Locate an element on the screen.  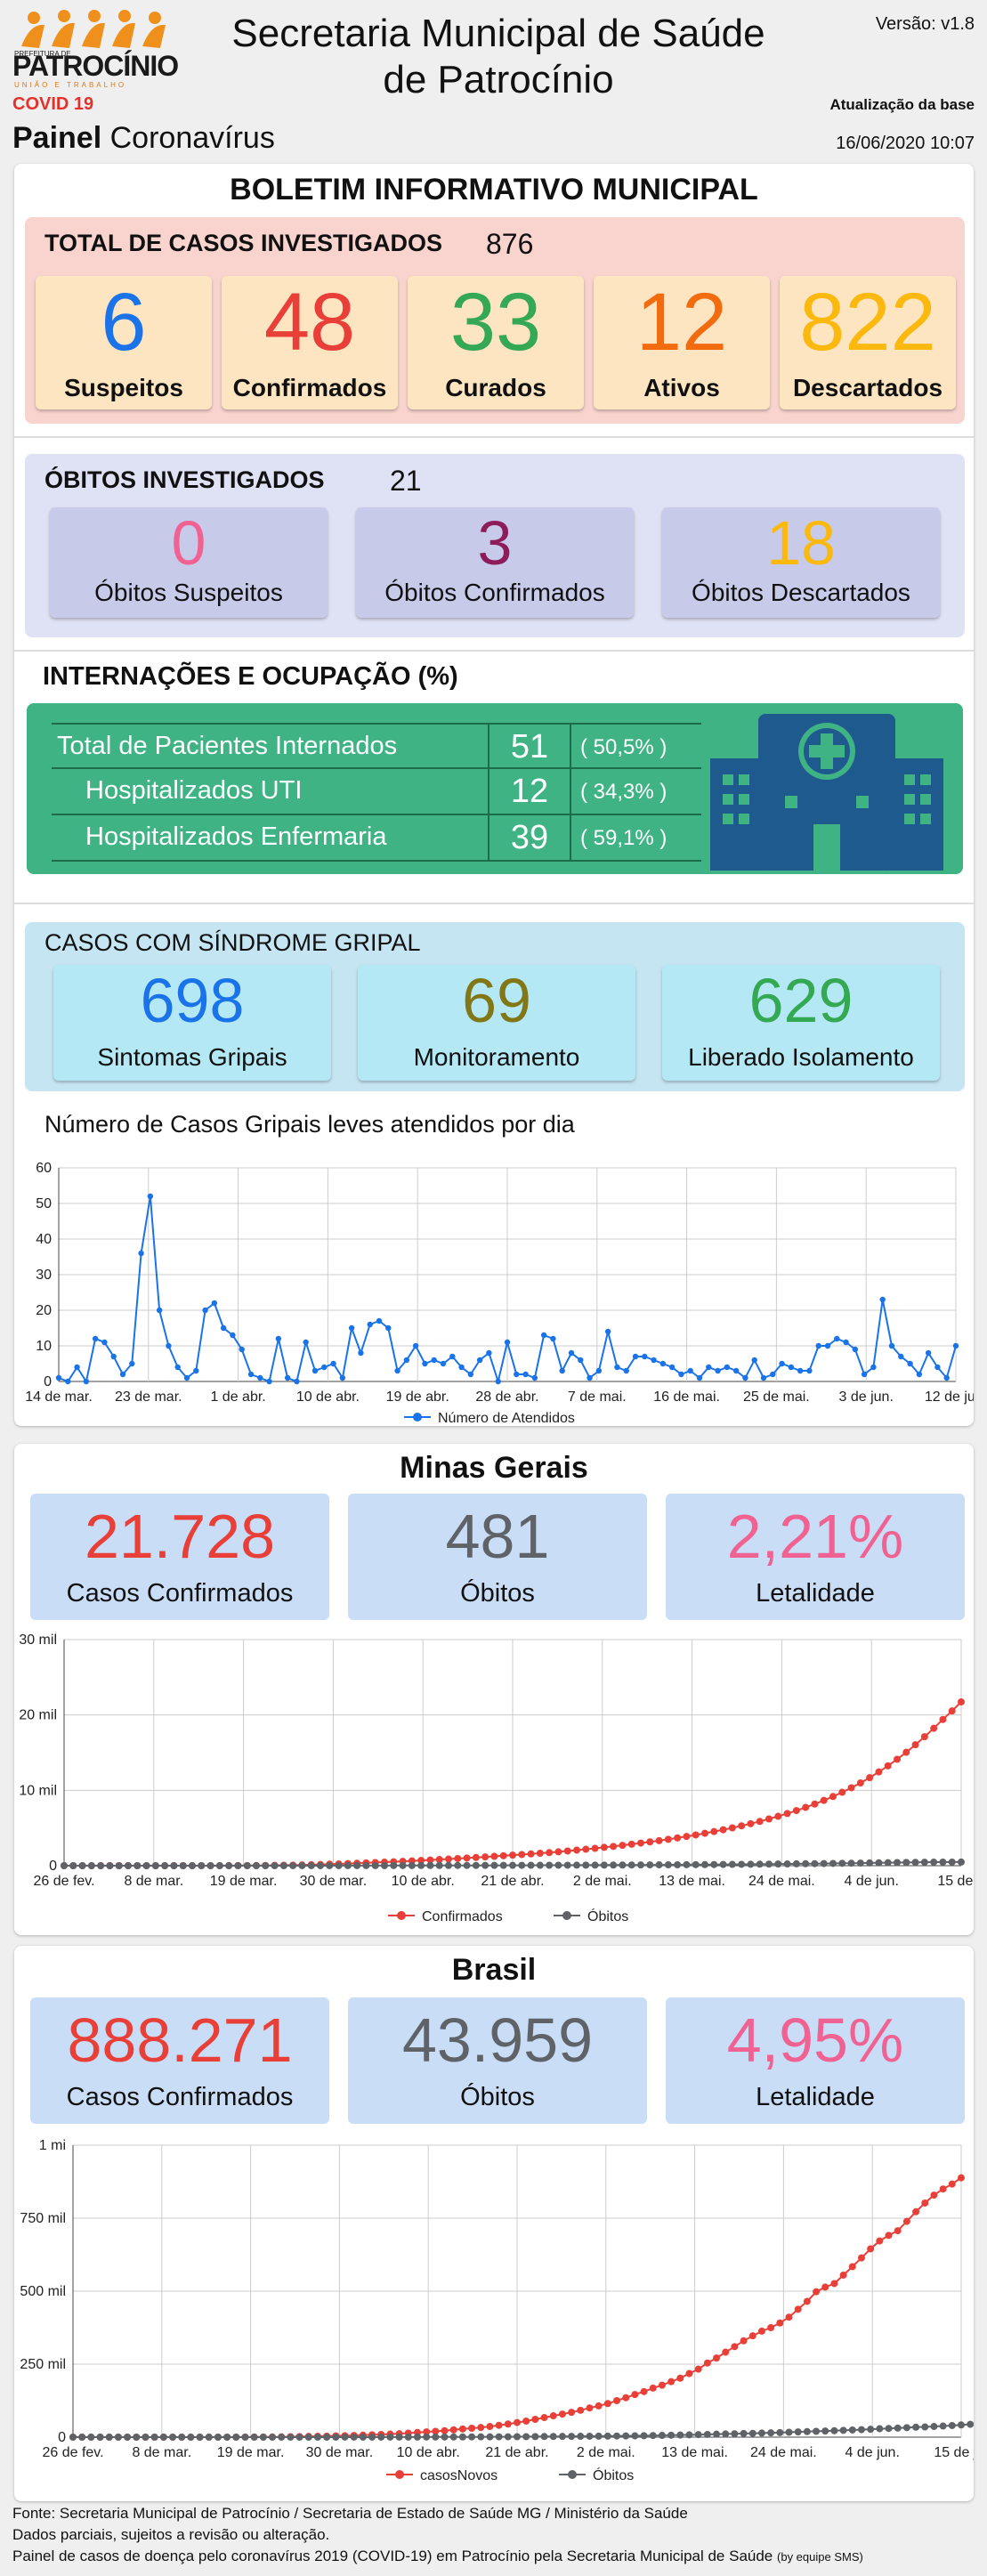
x-tick-label: 4 de jun. is located at coordinates (872, 2452).